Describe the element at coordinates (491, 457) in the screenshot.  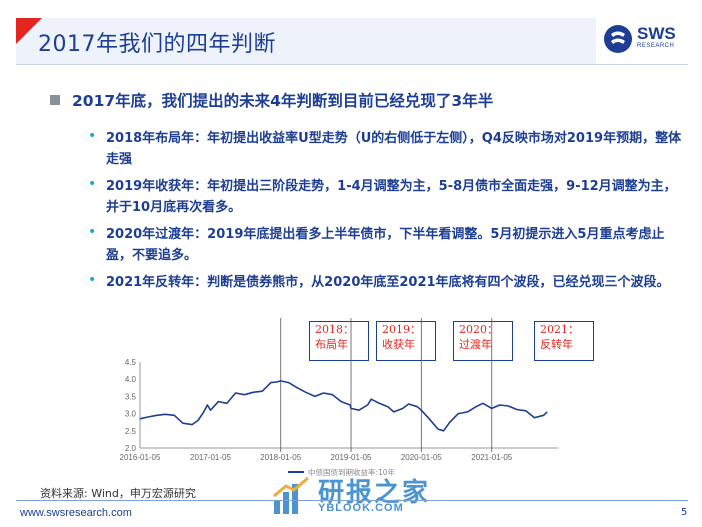
I see `x-tick-label: 2021-01-05` at that location.